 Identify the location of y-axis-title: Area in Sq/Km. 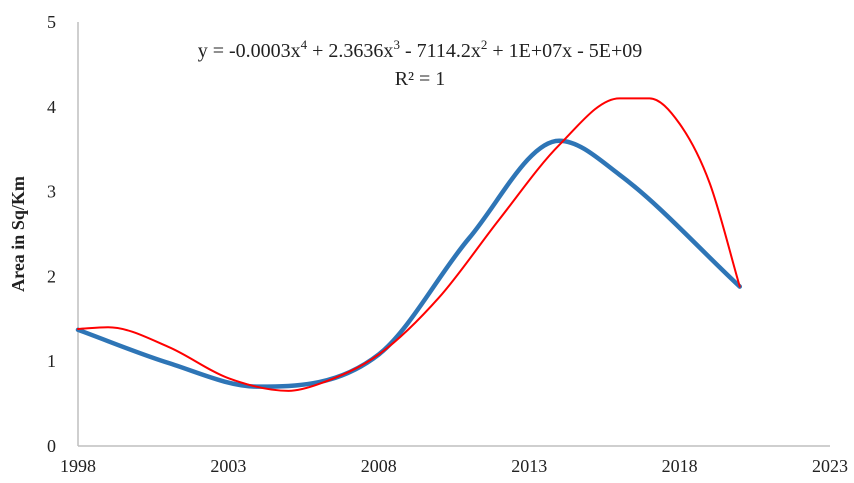
(18, 234).